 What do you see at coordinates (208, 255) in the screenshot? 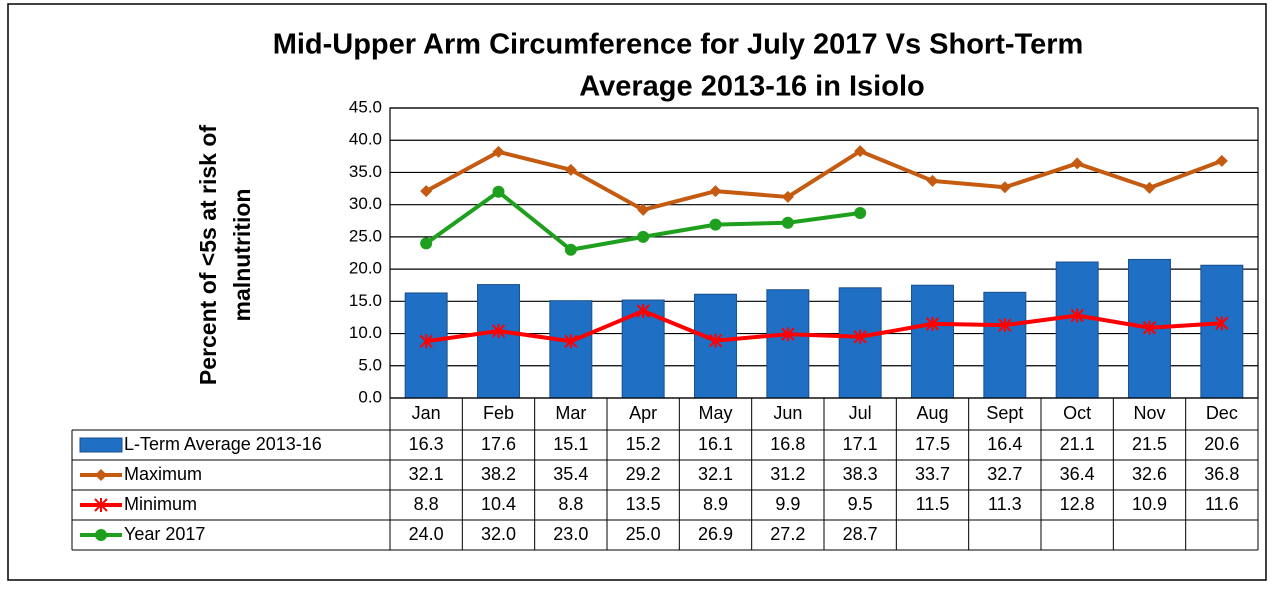
I see `y-axis-title-line: Percent of <5s at risk of` at bounding box center [208, 255].